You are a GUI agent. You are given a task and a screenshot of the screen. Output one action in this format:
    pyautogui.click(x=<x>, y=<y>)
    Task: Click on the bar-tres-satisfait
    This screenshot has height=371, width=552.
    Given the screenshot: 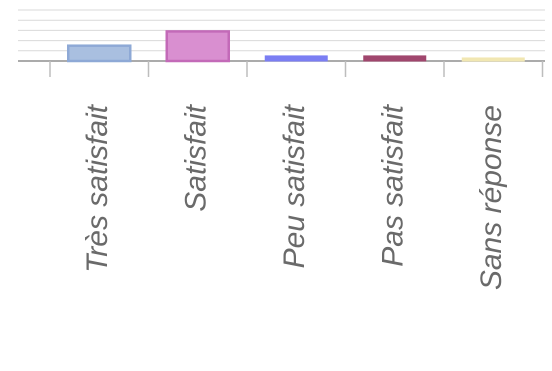 What is the action you would take?
    pyautogui.click(x=99, y=53)
    